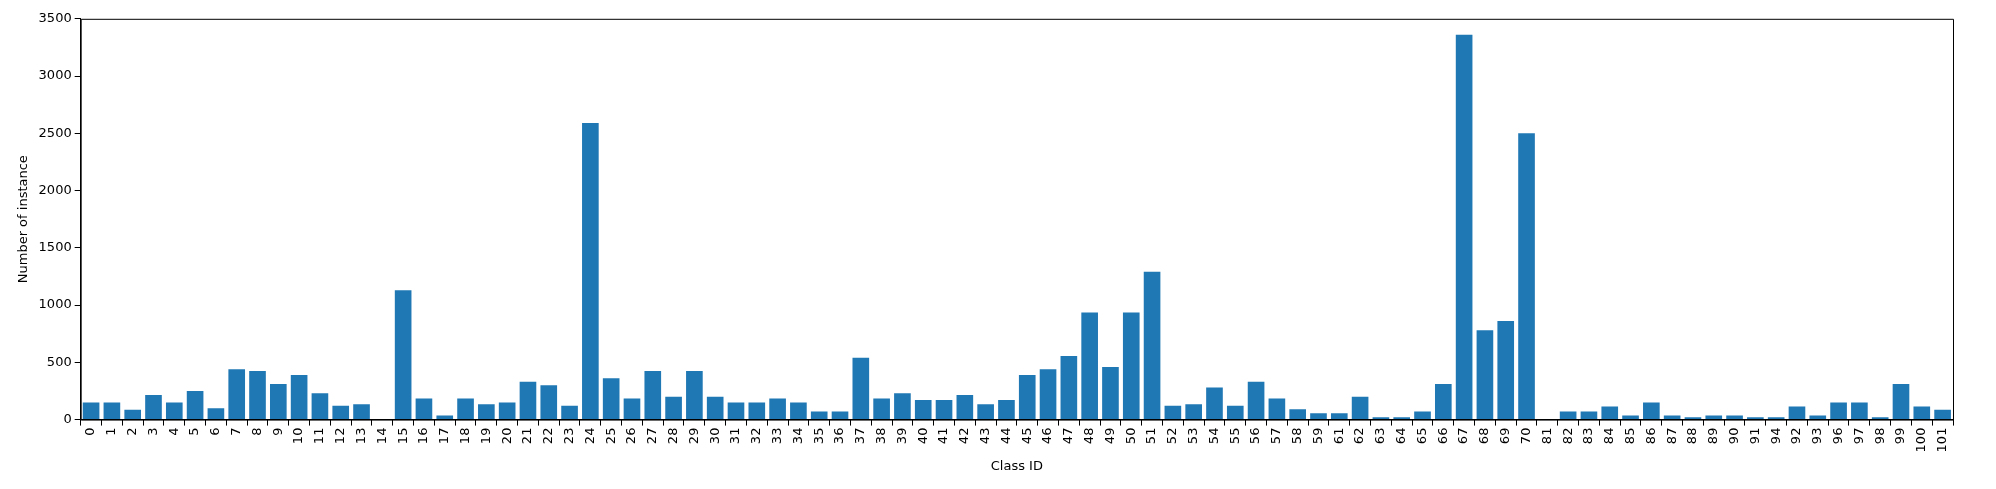  Describe the element at coordinates (1172, 436) in the screenshot. I see `x-tick-label: 52` at that location.